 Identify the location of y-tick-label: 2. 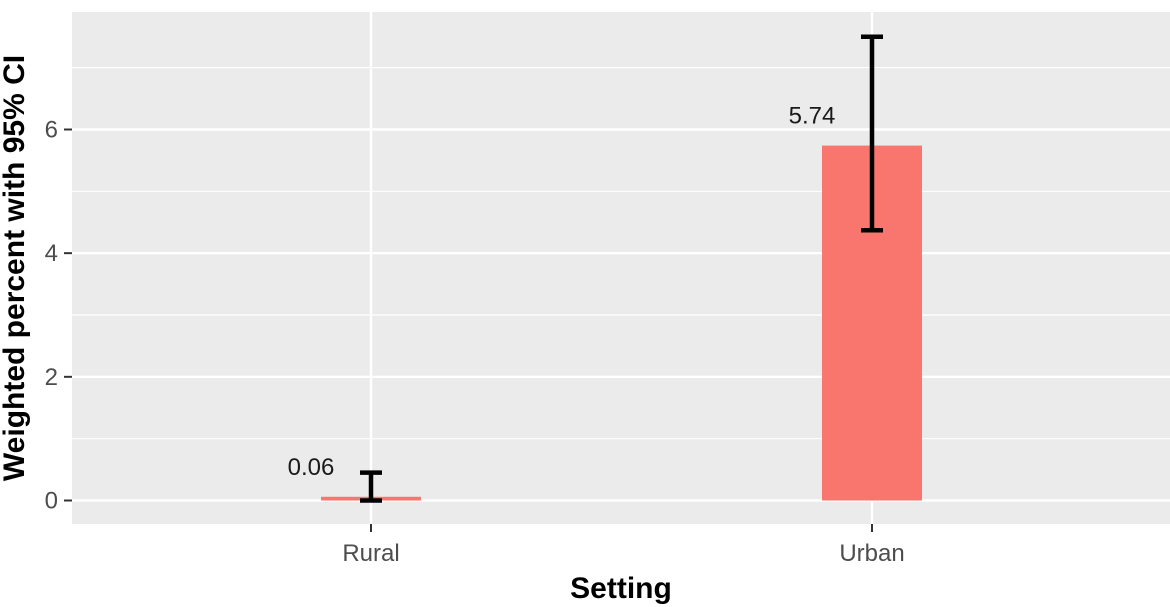
(51, 377).